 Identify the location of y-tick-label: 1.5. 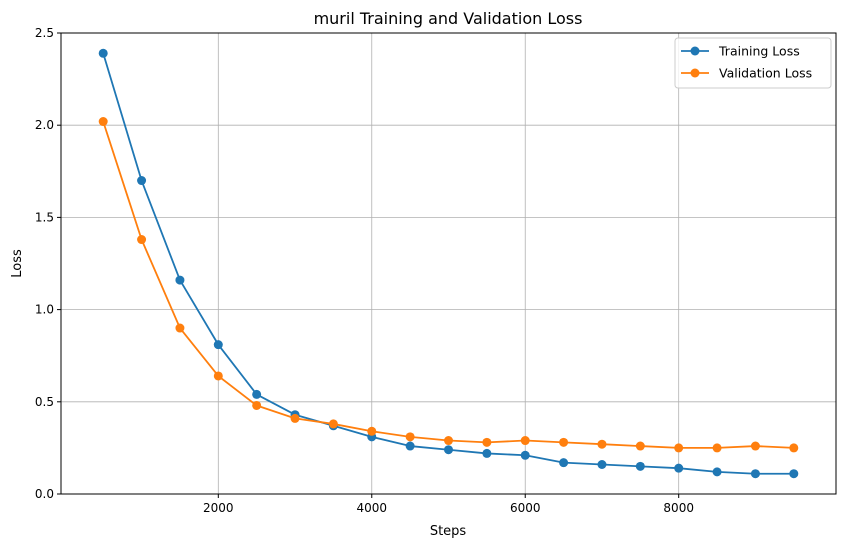
(44, 217).